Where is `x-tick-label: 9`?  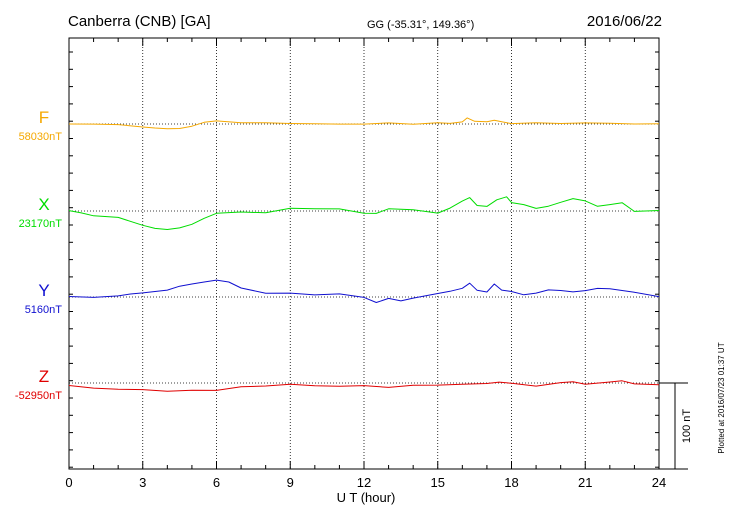 x-tick-label: 9 is located at coordinates (290, 482).